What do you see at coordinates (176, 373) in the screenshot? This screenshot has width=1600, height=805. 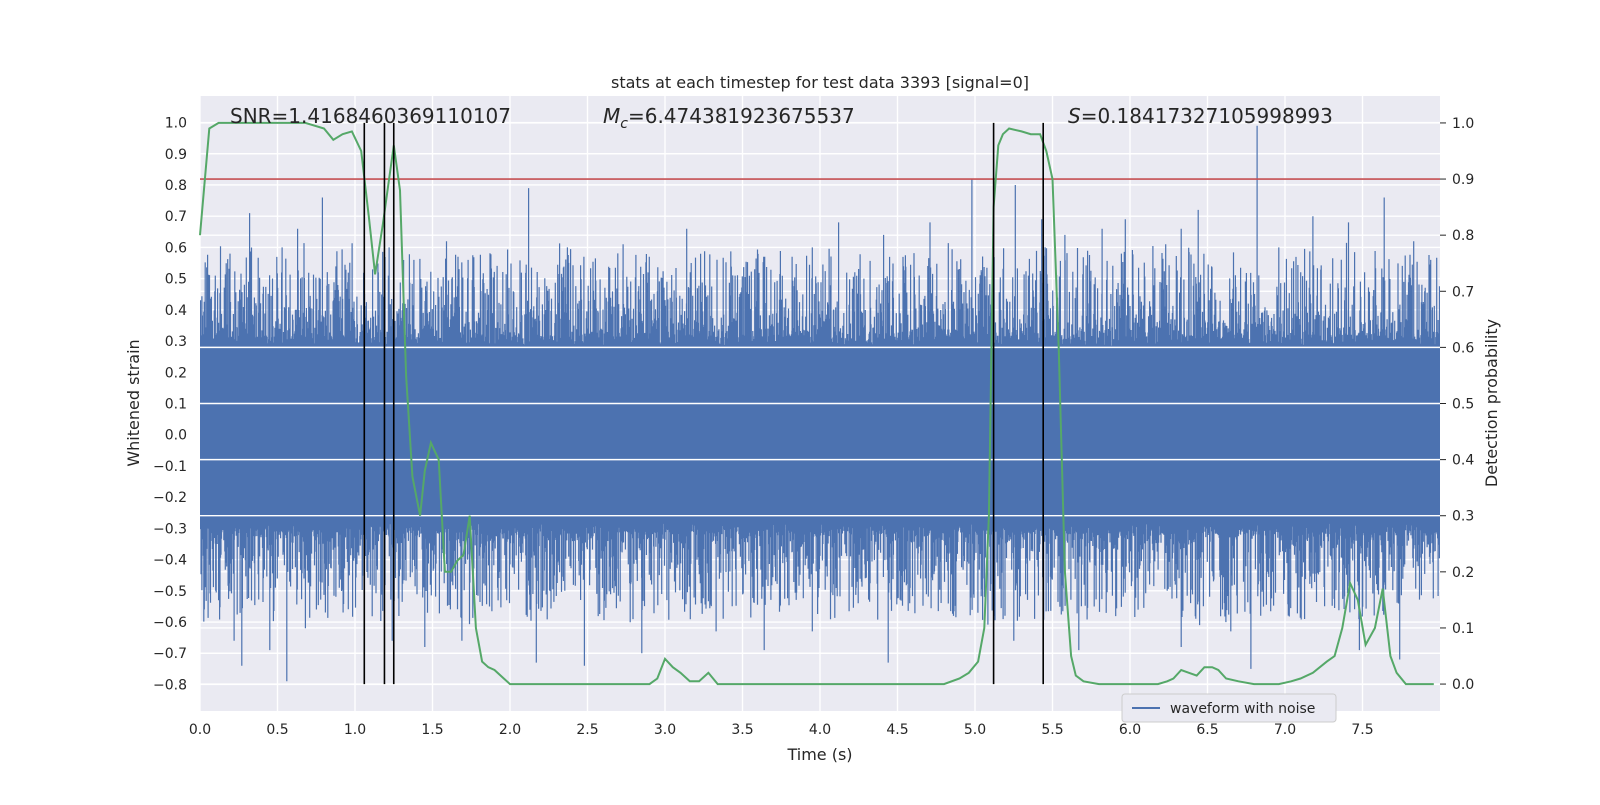 I see `y-left-tick-label: 0.2` at bounding box center [176, 373].